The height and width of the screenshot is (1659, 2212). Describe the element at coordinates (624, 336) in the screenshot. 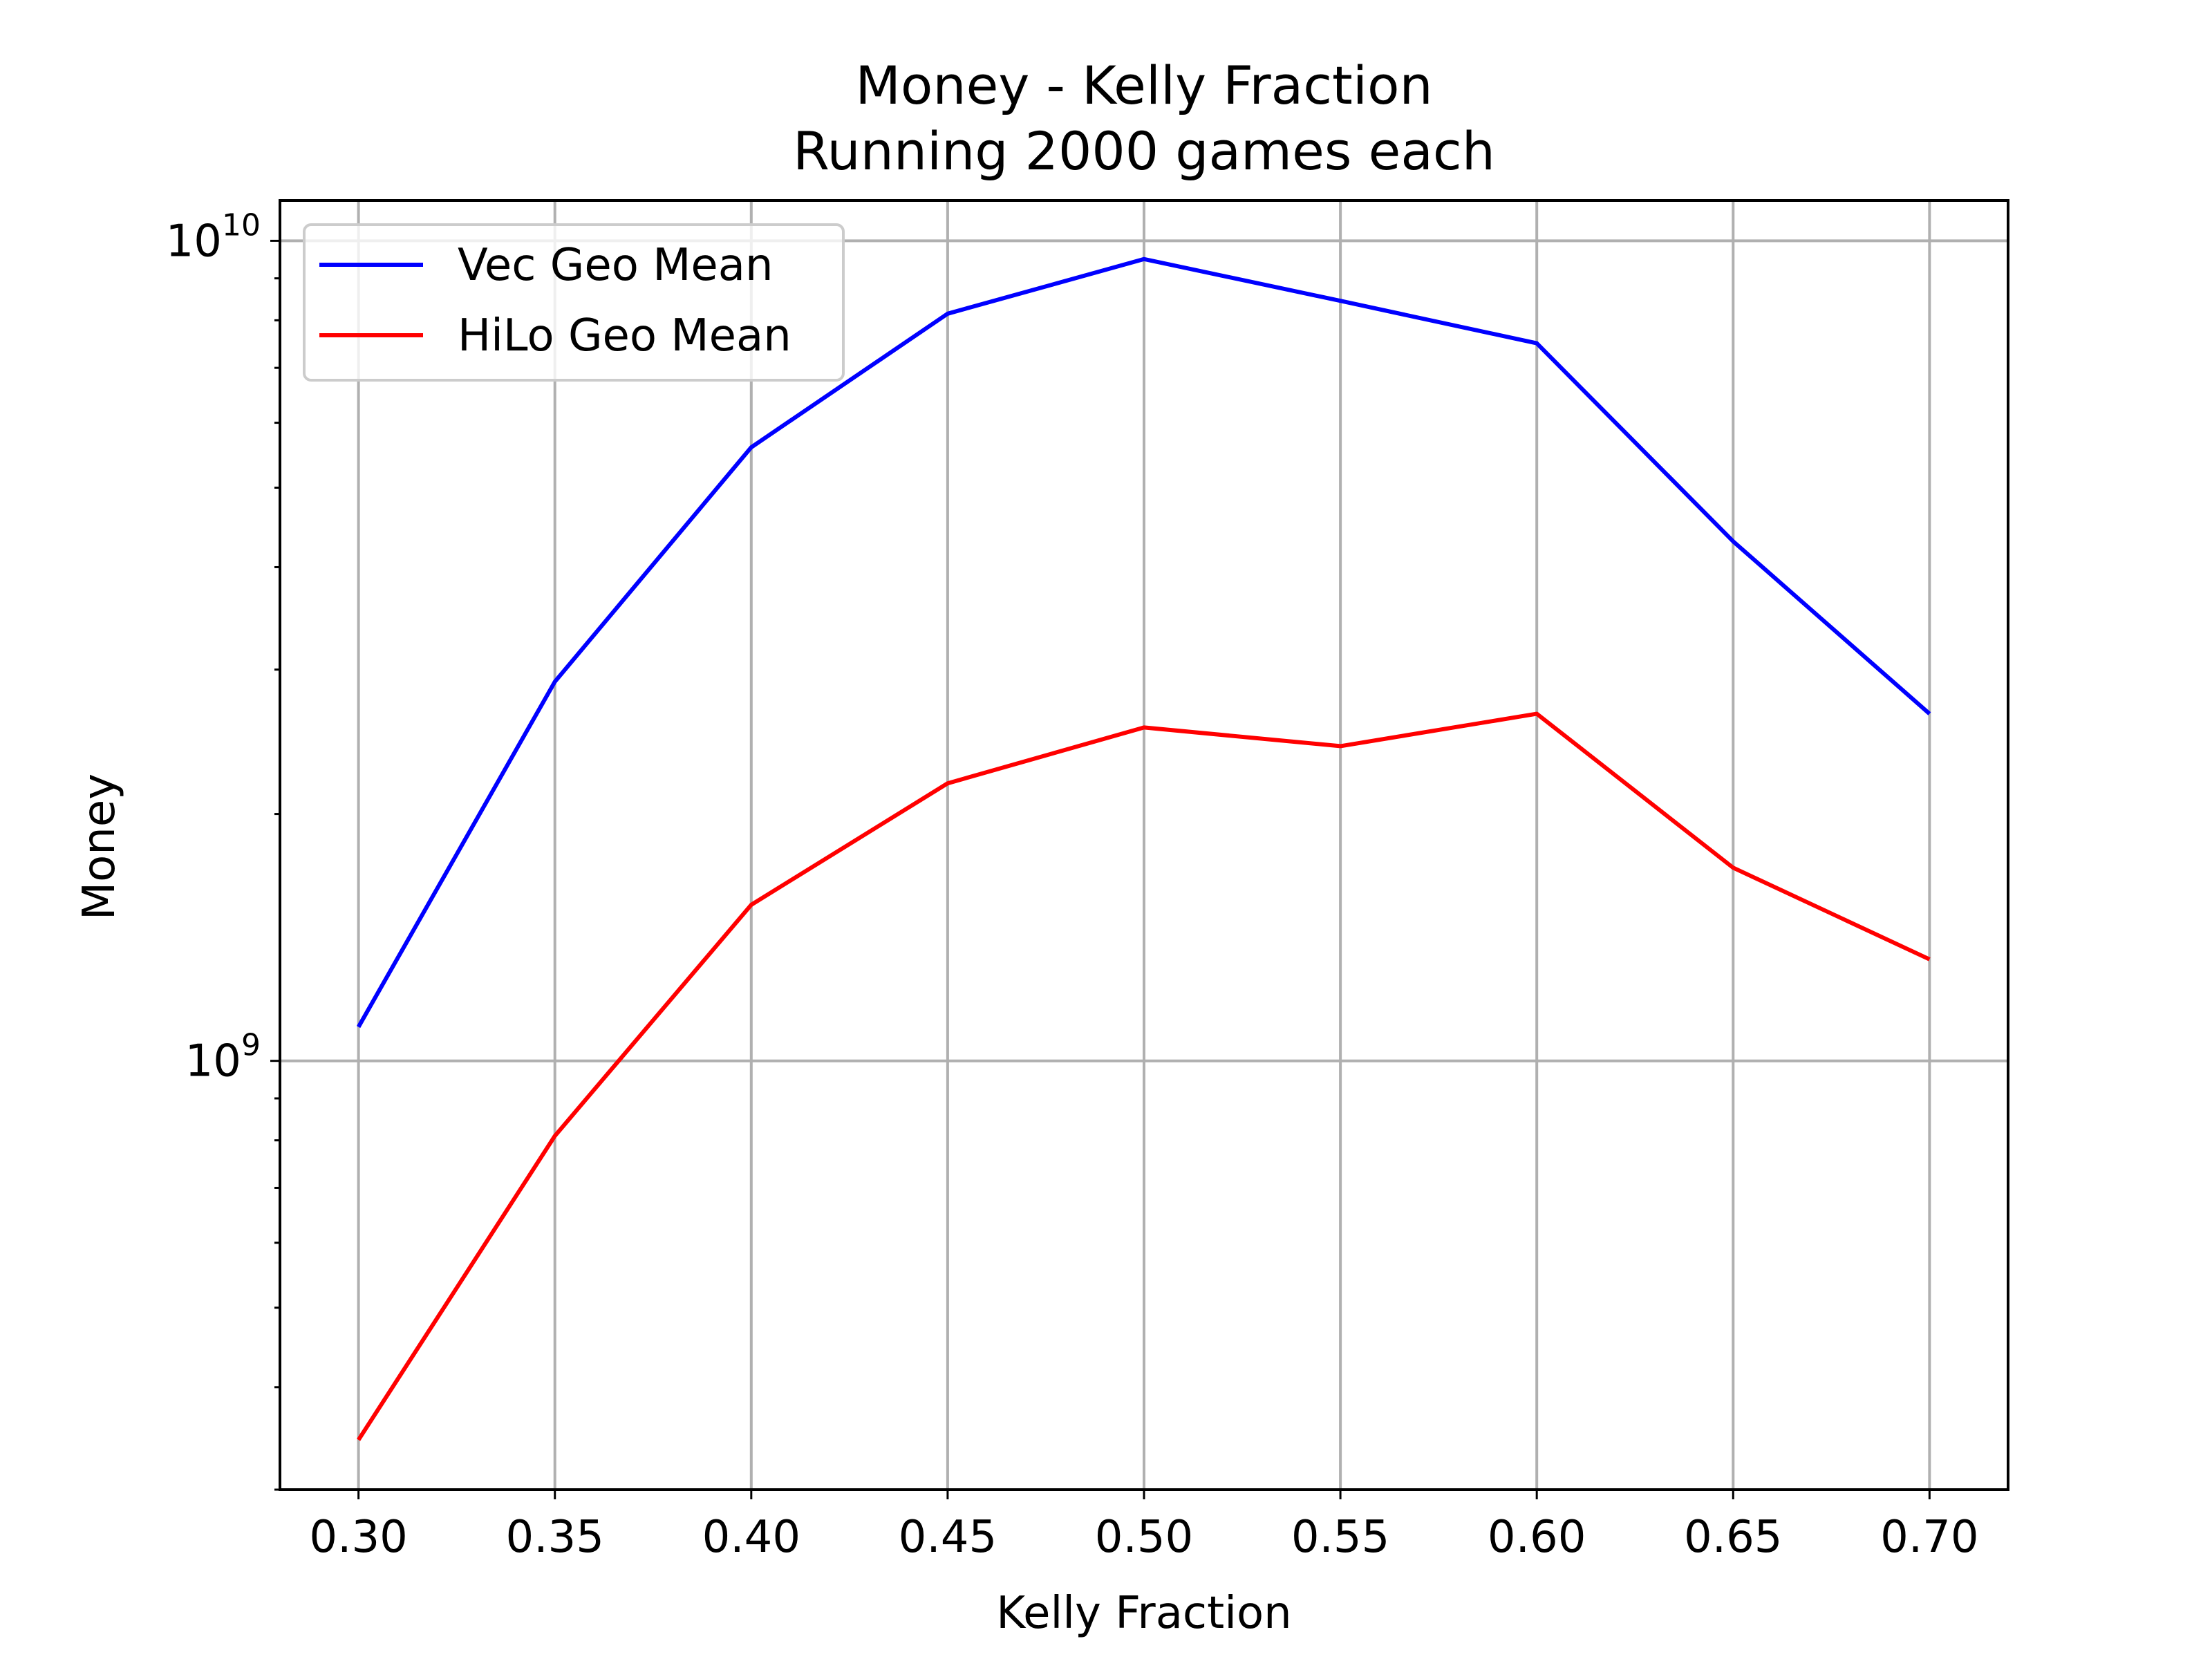

I see `legend-label-hilo-geo-mean: HiLo Geo Mean` at that location.